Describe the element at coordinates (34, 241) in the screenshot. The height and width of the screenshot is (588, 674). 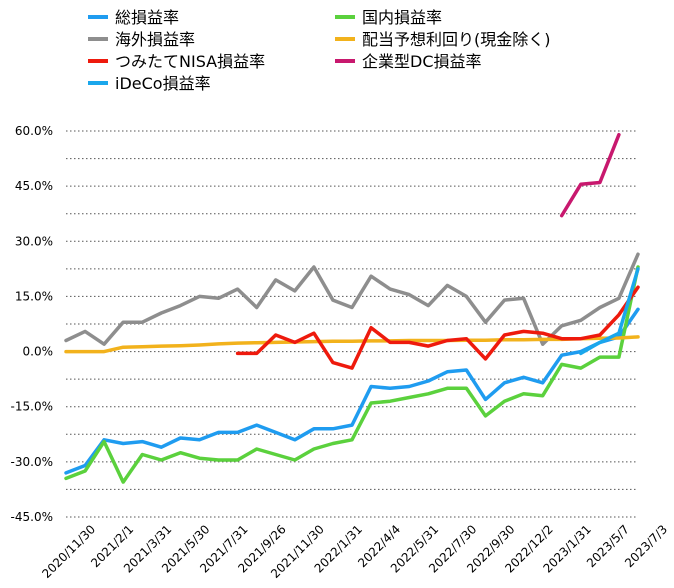
I see `y-tick-label: 30.0%` at that location.